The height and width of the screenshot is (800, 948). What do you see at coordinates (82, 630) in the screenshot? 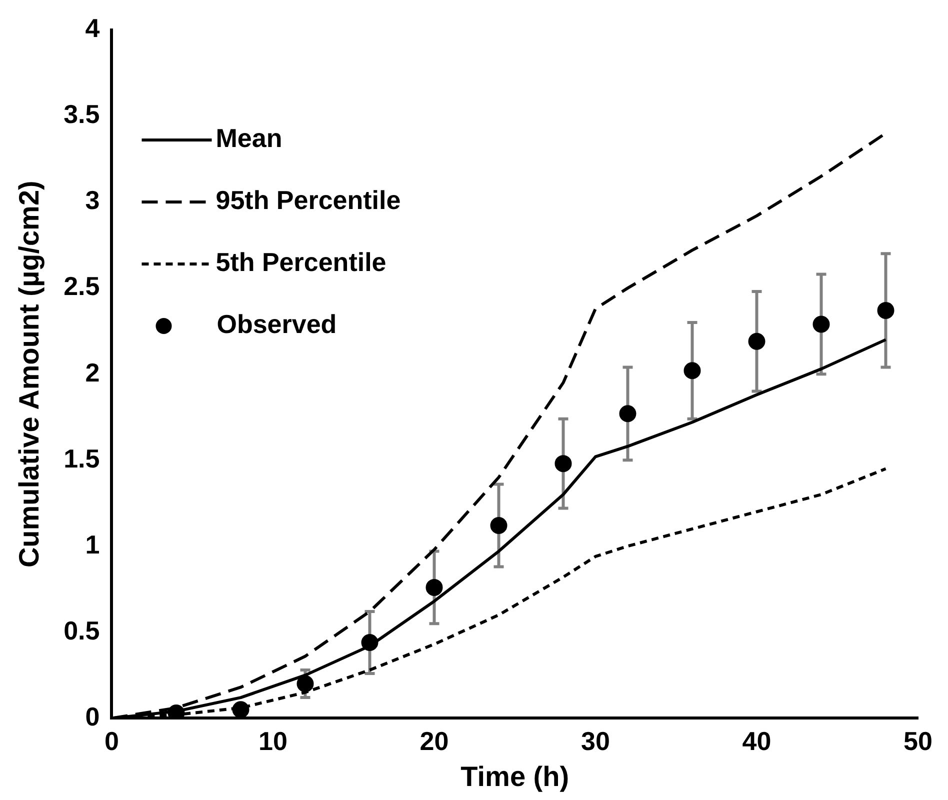
I see `y-tick-label: 0.5` at bounding box center [82, 630].